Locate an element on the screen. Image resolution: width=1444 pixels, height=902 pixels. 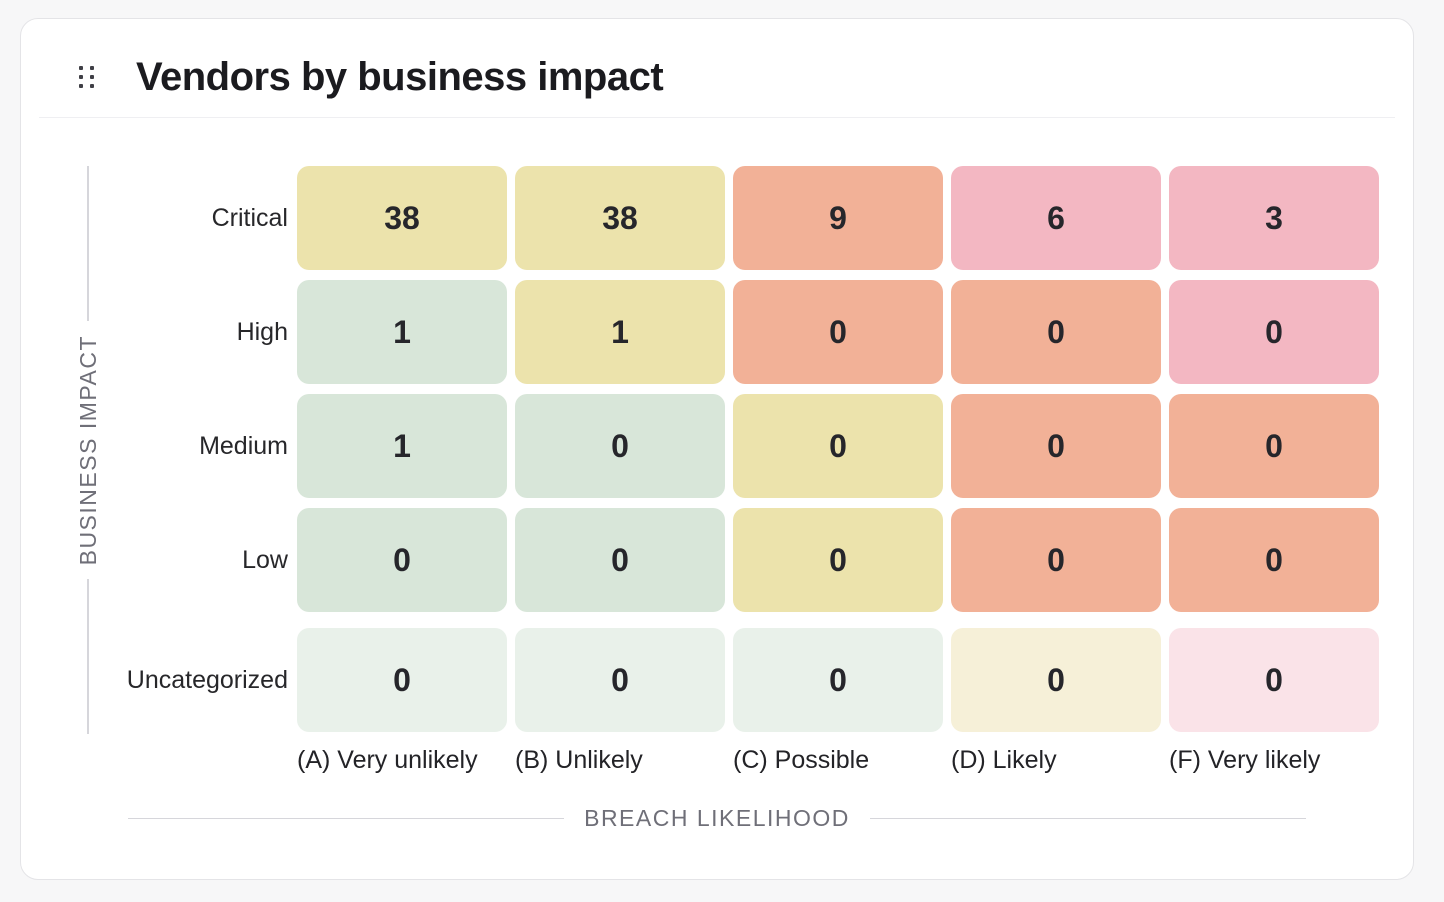
x-axis: BREACH LIKELIHOOD is located at coordinates (717, 818).